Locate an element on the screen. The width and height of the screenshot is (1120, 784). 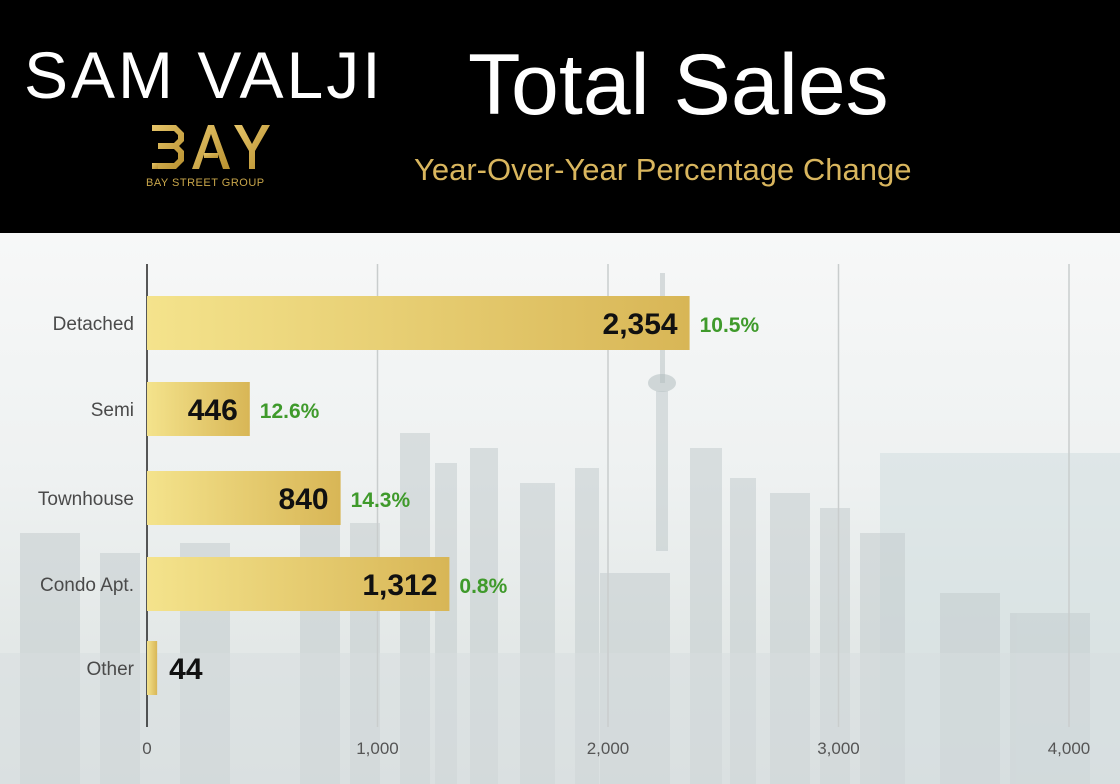
yoy-change-label: 14.3% is located at coordinates (381, 500).